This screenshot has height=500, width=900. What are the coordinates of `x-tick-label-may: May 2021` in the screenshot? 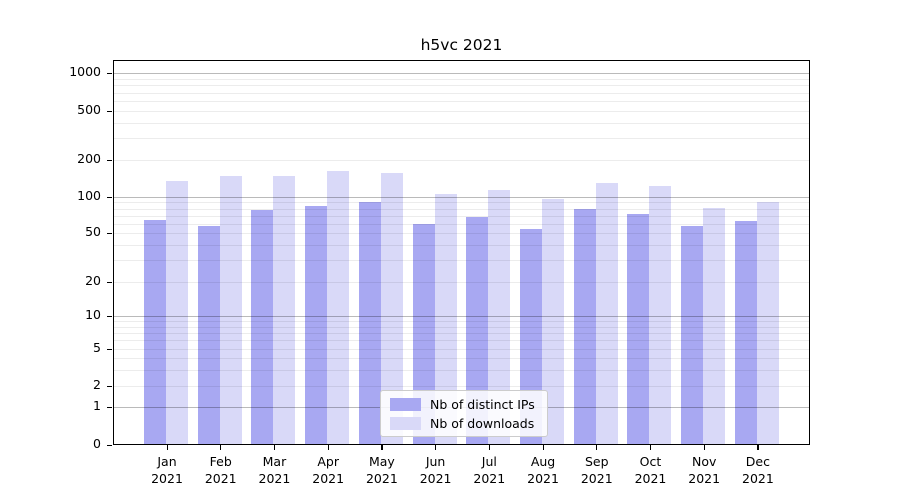 It's located at (381, 470).